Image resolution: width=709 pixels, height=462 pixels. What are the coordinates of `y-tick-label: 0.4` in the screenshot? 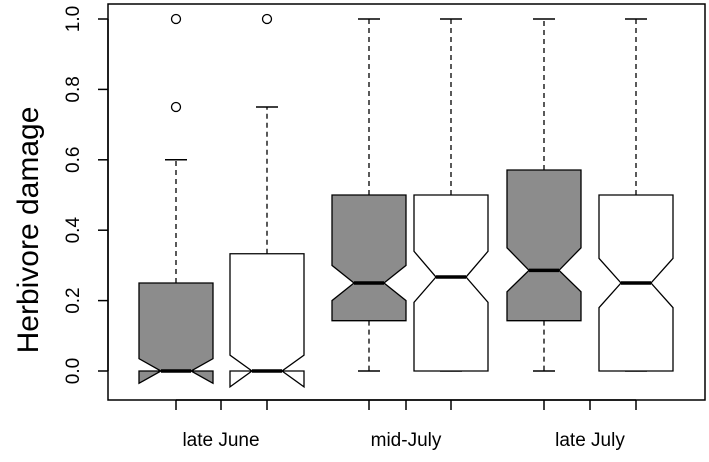 It's located at (73, 230).